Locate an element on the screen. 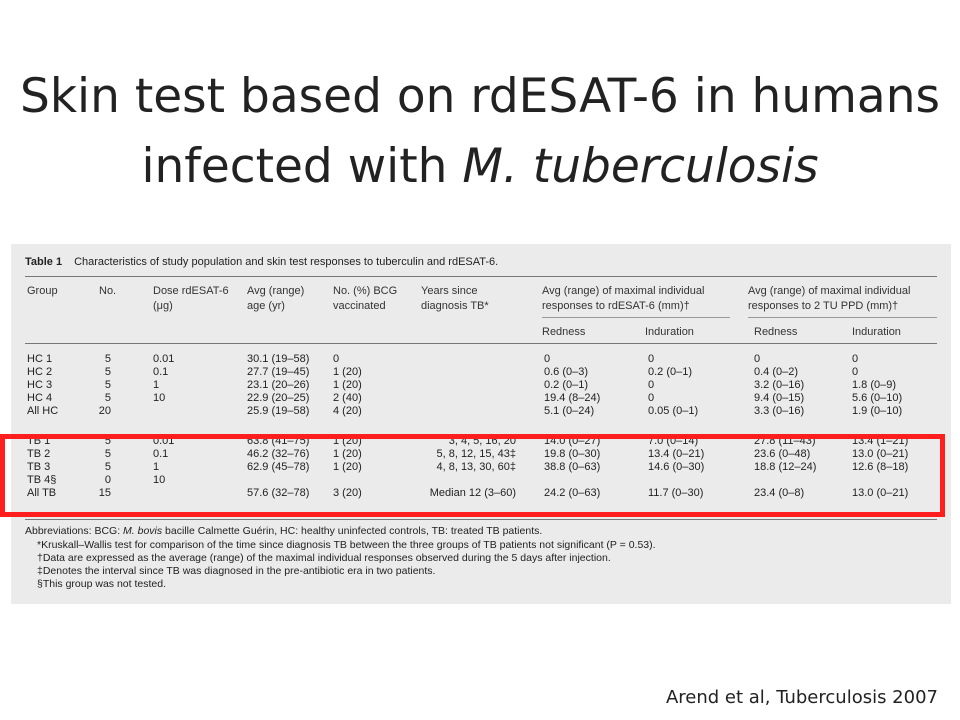 The image size is (960, 720). tb-rows-highlight-box is located at coordinates (472, 475).